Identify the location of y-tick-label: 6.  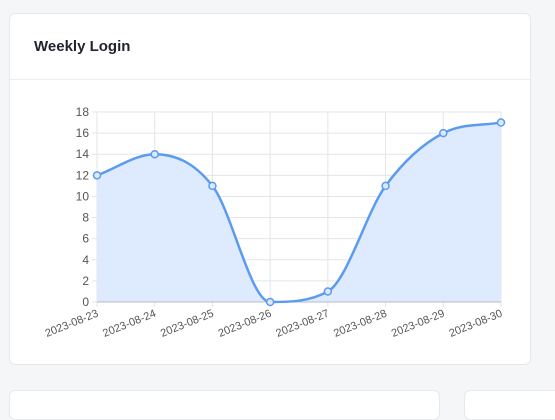
(85, 239).